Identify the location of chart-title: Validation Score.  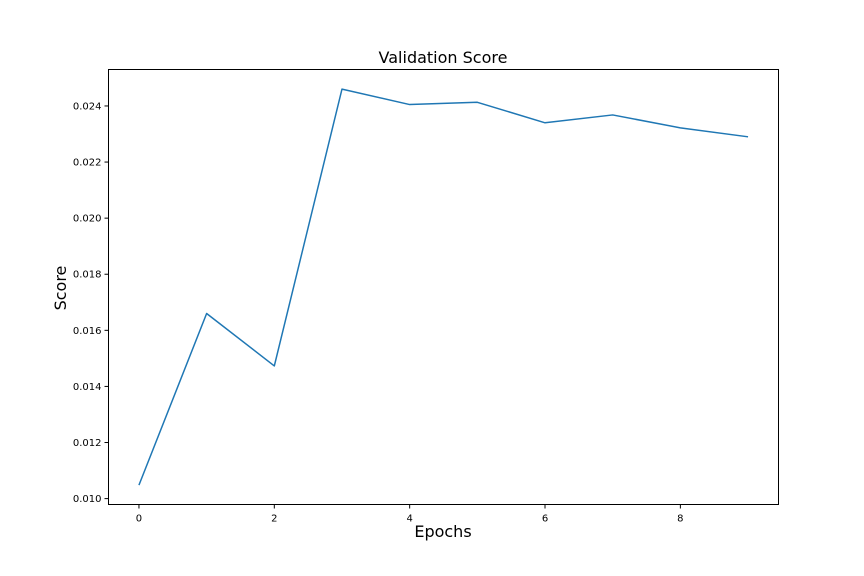
(443, 57).